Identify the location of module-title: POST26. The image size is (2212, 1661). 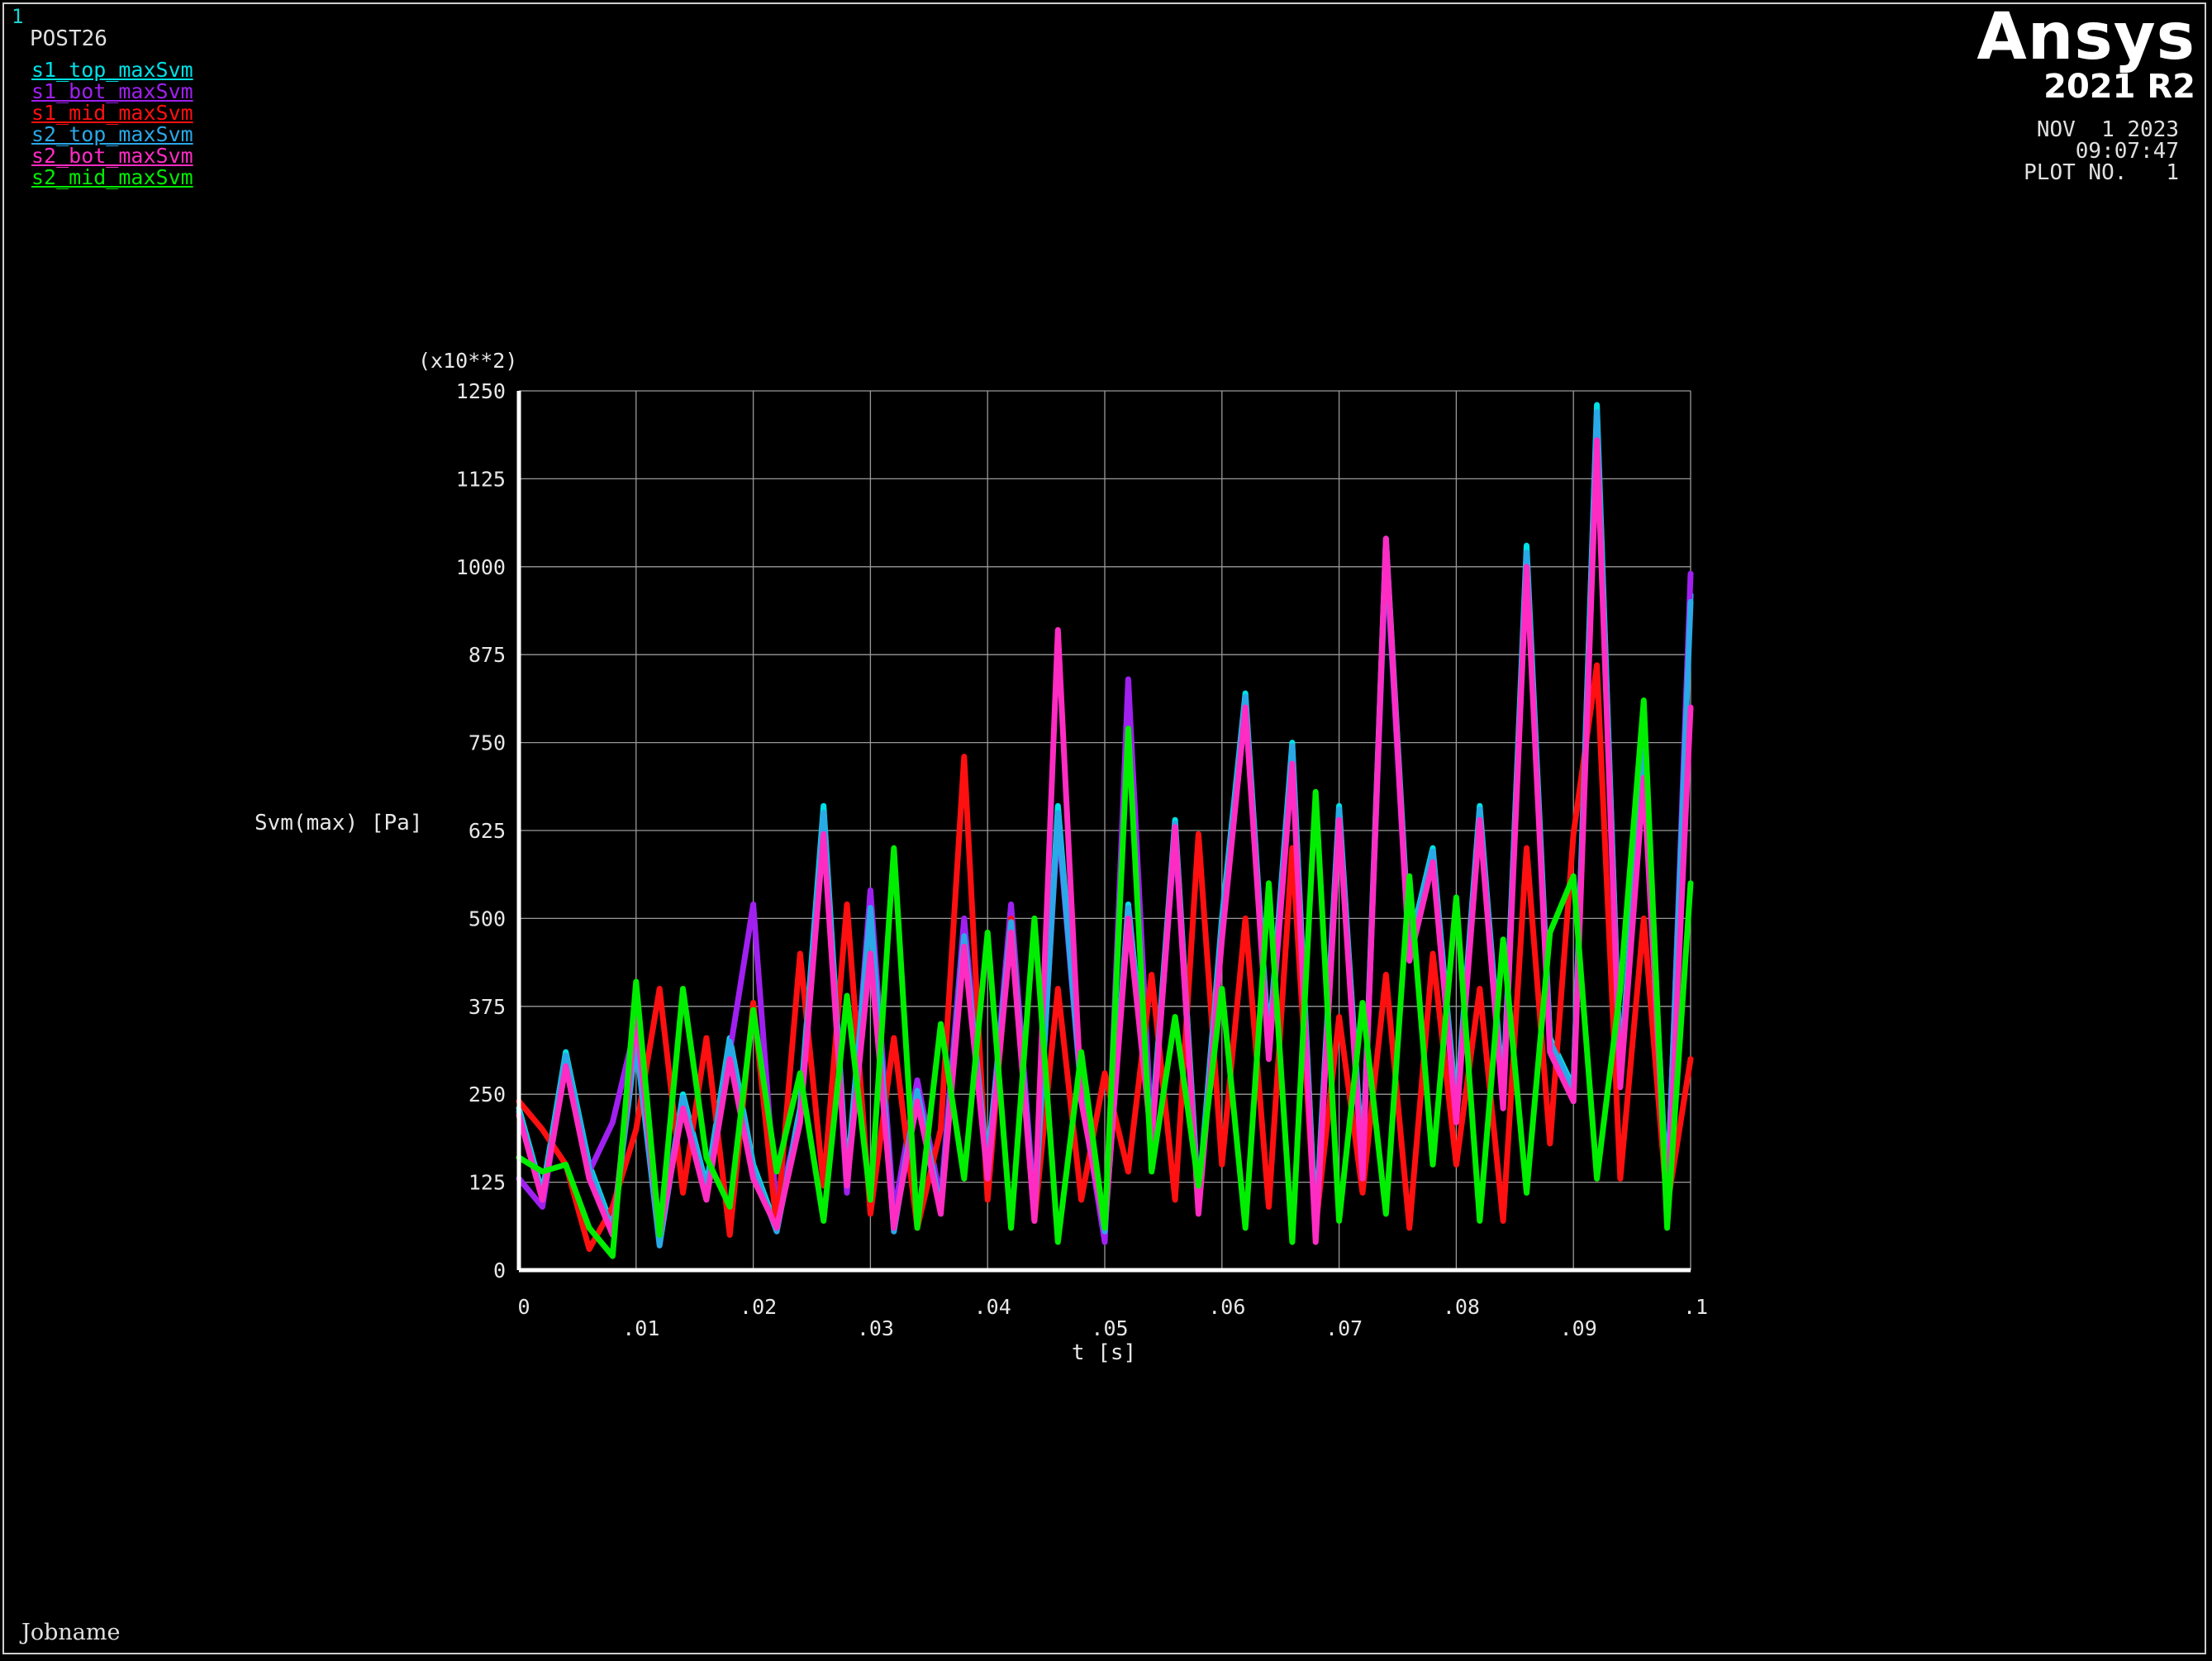
(68, 39).